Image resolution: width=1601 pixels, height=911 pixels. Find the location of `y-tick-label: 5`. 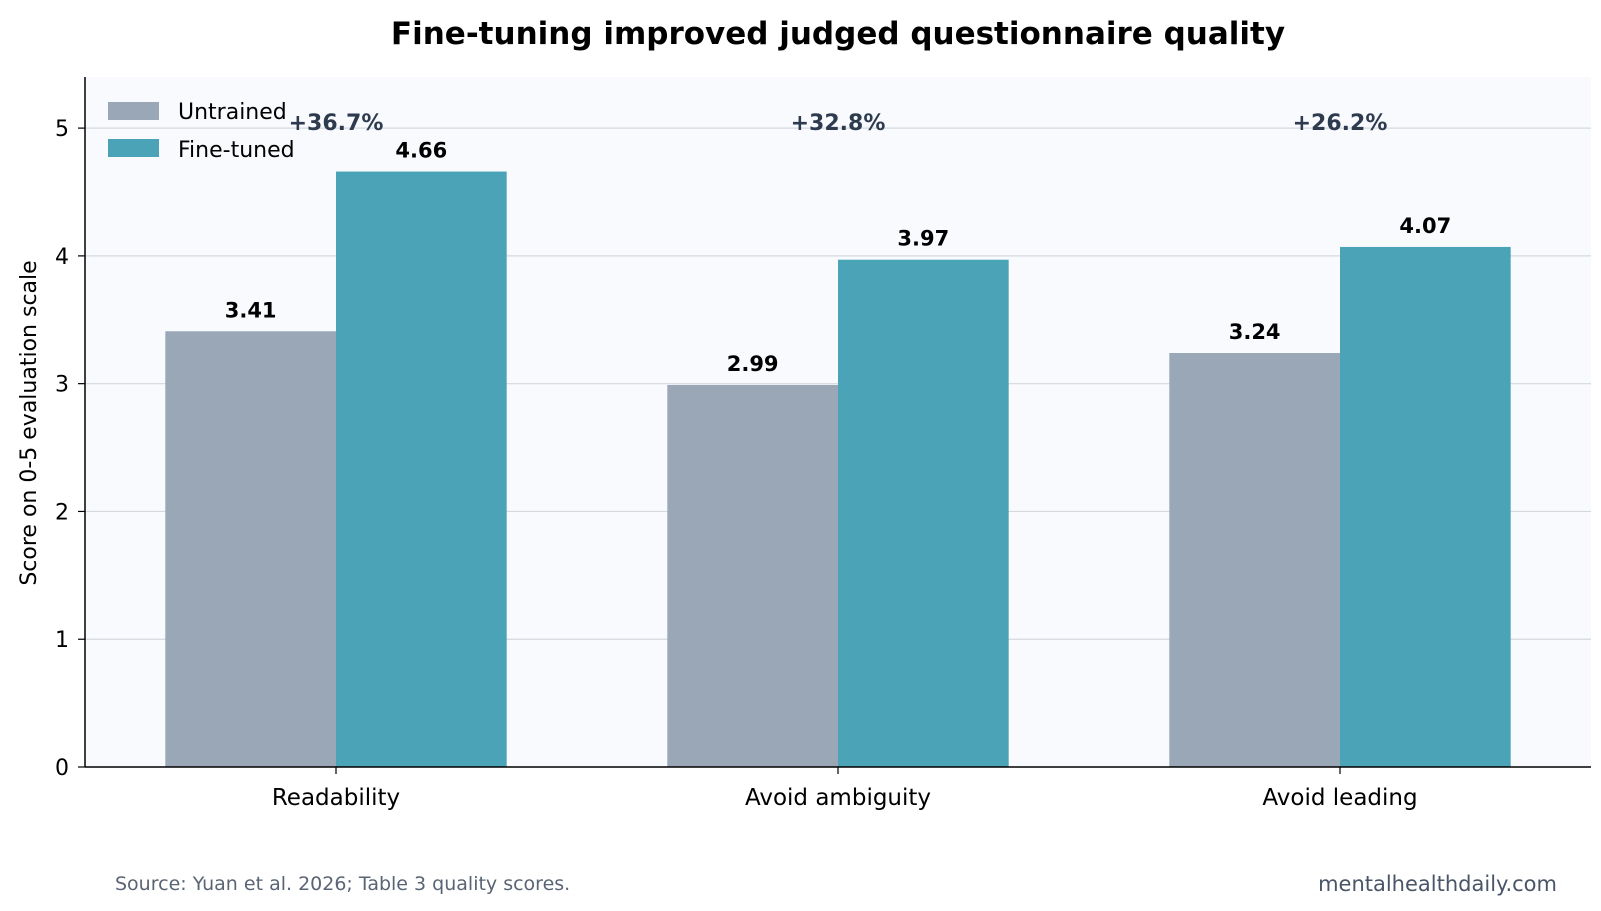

y-tick-label: 5 is located at coordinates (62, 129).